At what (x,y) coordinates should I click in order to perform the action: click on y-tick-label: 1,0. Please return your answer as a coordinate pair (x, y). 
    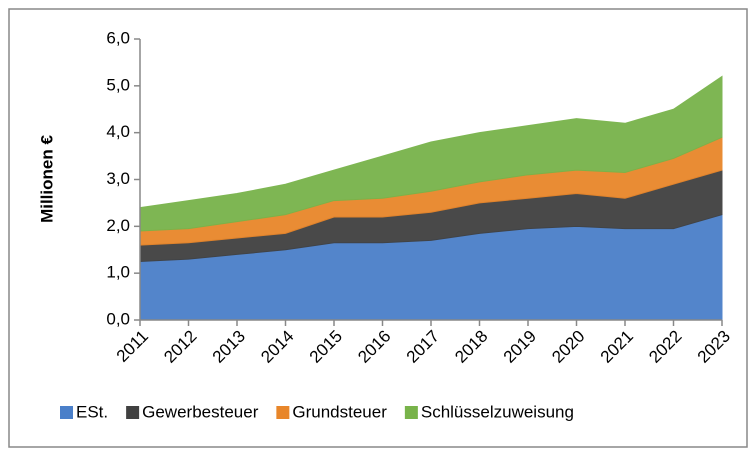
    Looking at the image, I should click on (118, 272).